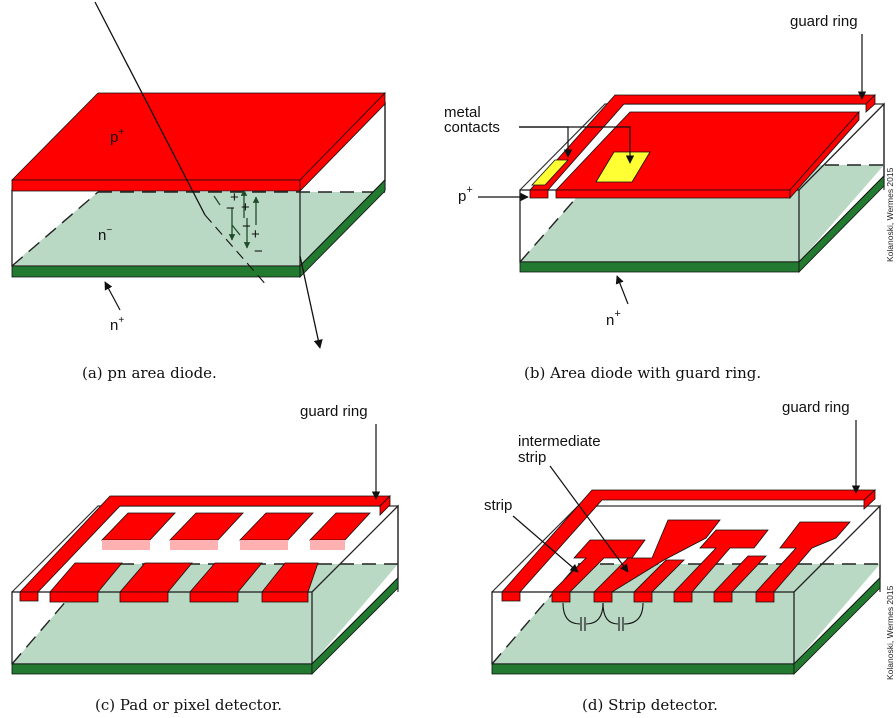 This screenshot has height=718, width=896. I want to click on strips, so click(701, 561).